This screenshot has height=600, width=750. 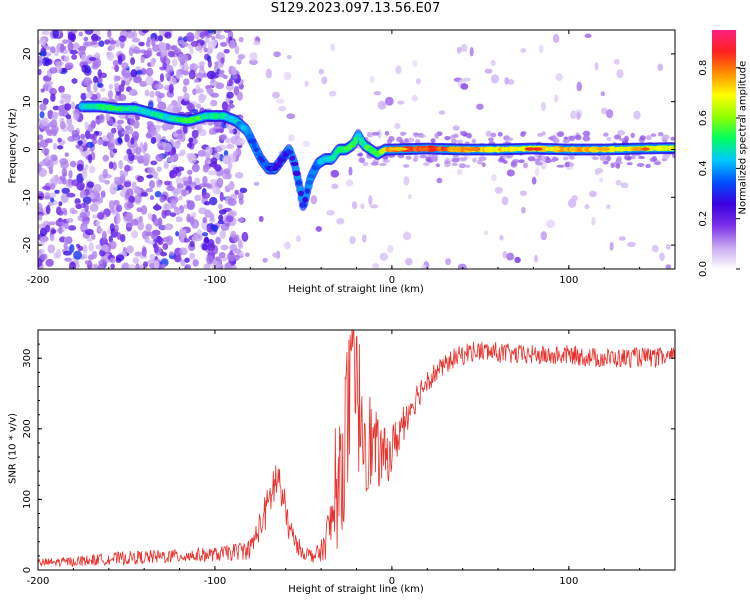 What do you see at coordinates (703, 118) in the screenshot?
I see `colorbar-tick-label: 0.6` at bounding box center [703, 118].